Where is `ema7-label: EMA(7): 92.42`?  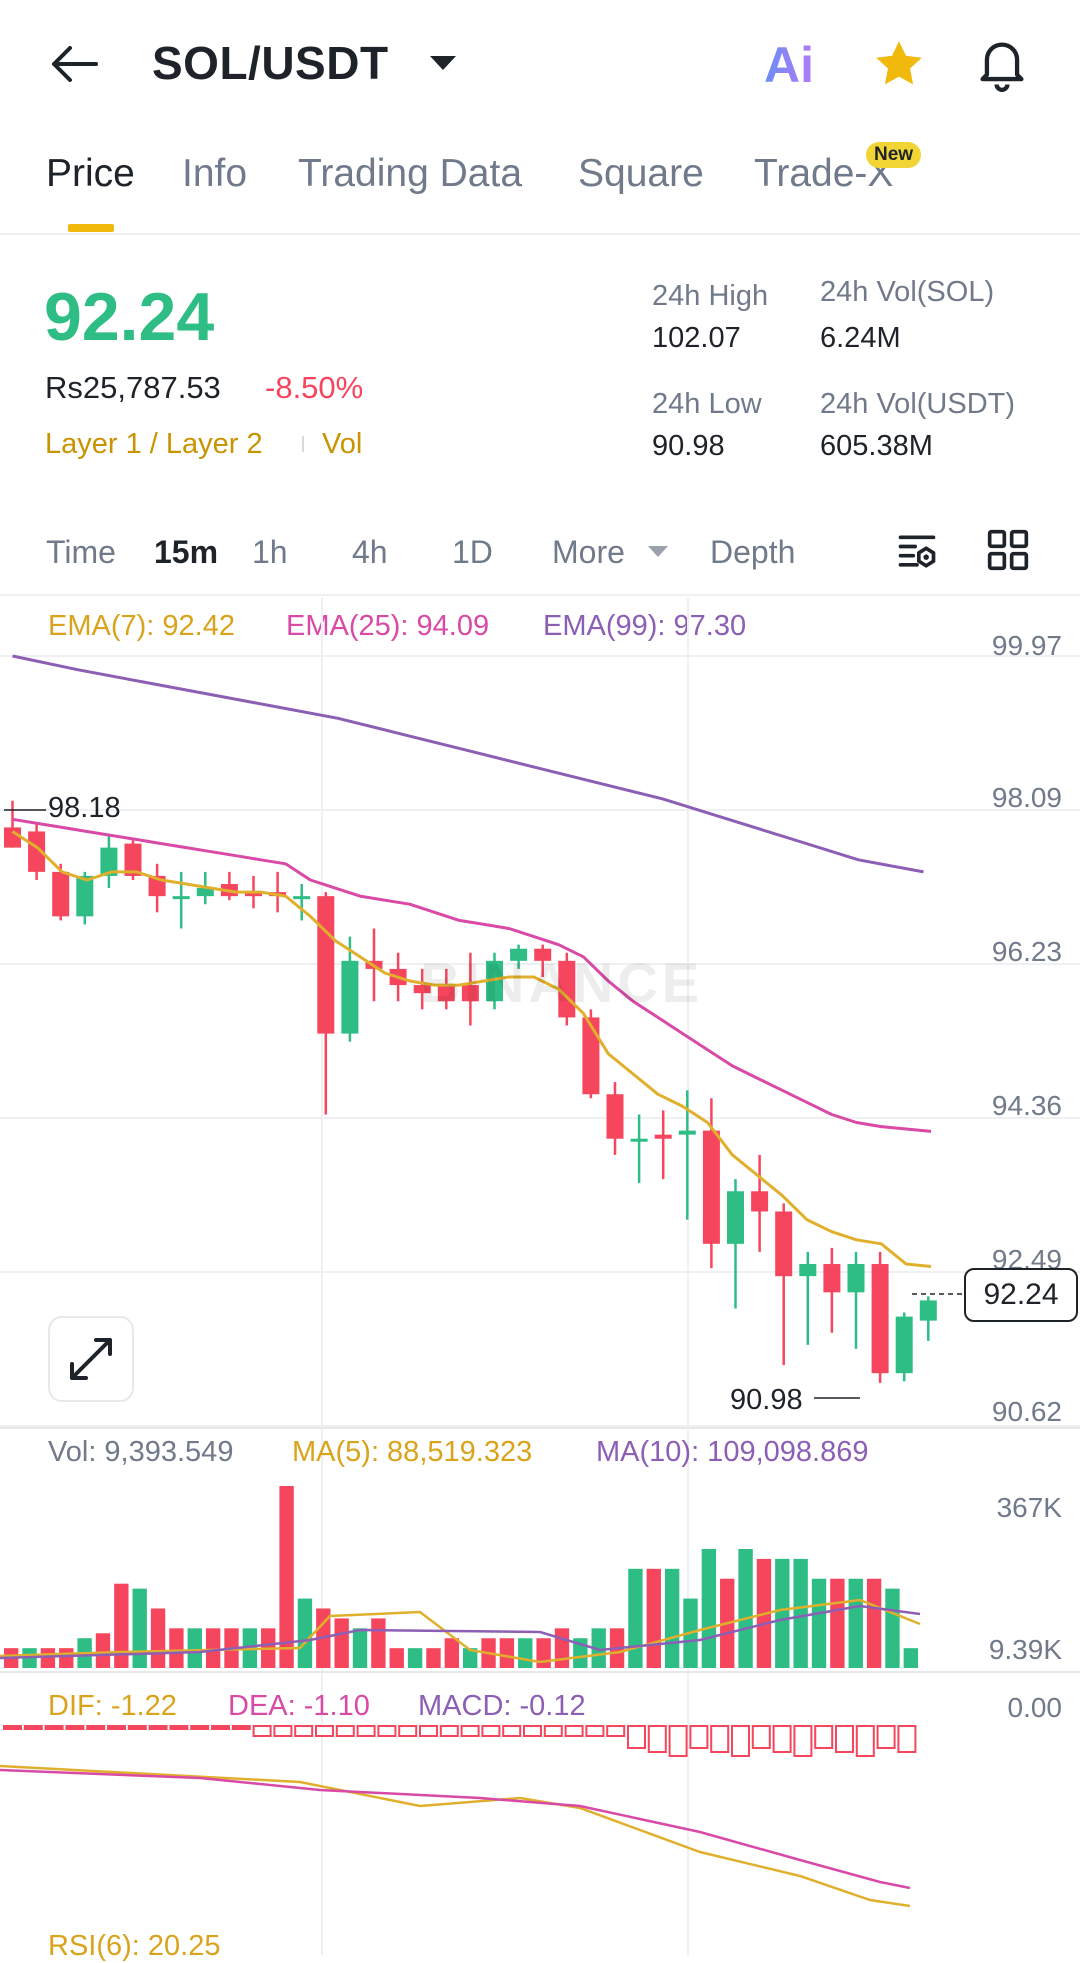 ema7-label: EMA(7): 92.42 is located at coordinates (141, 626).